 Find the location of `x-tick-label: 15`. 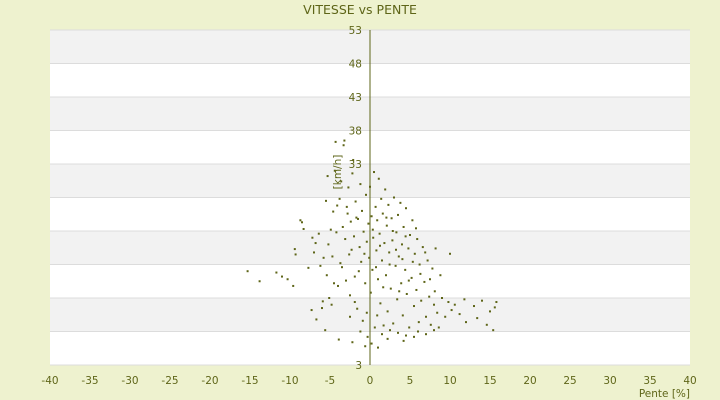

x-tick-label: 15 is located at coordinates (489, 381).